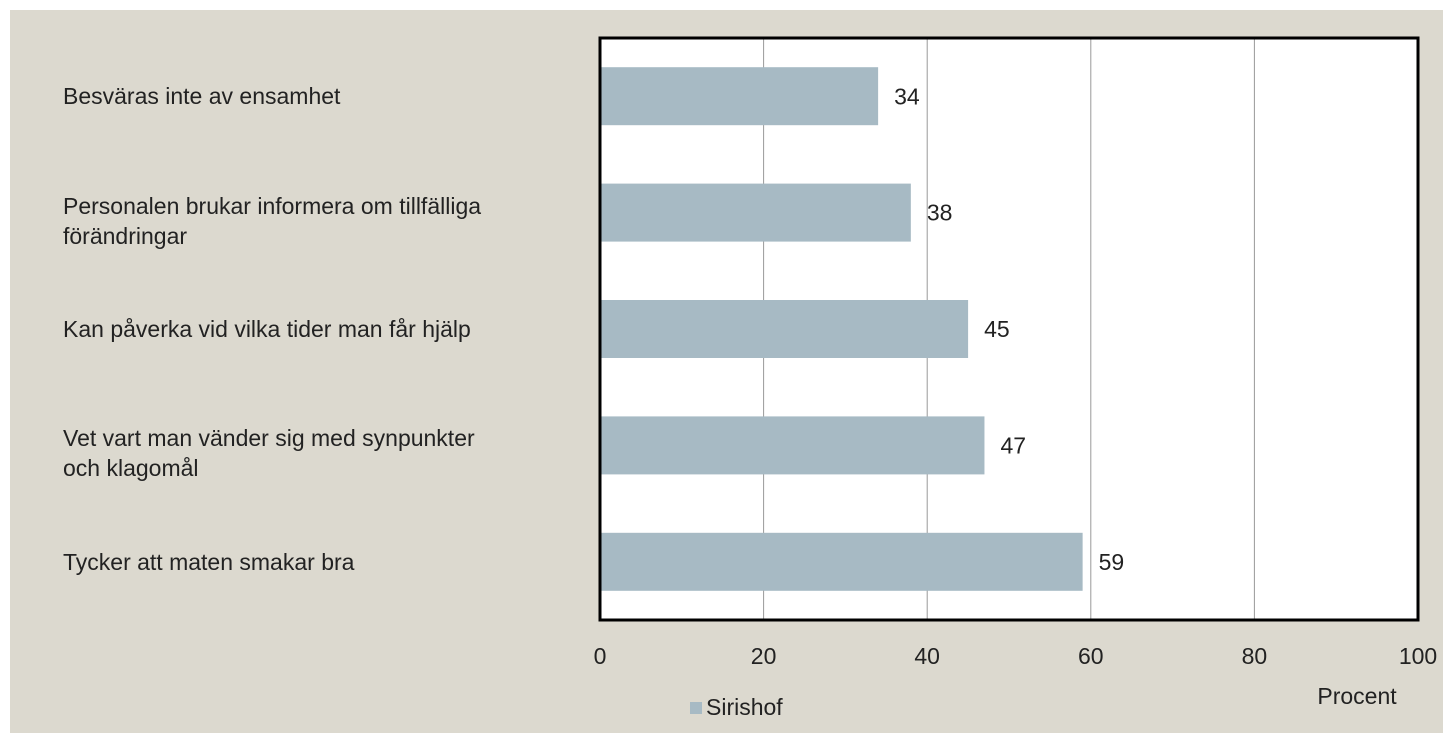 This screenshot has height=743, width=1453. Describe the element at coordinates (696, 708) in the screenshot. I see `legend-swatch` at that location.